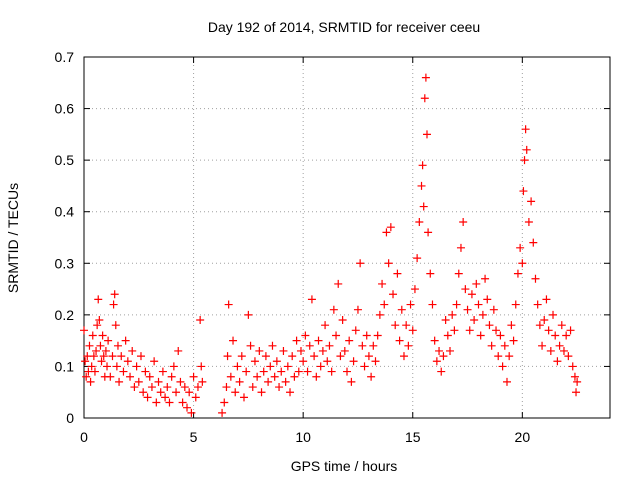 The height and width of the screenshot is (480, 640). Describe the element at coordinates (303, 437) in the screenshot. I see `x-tick-label: 10` at that location.